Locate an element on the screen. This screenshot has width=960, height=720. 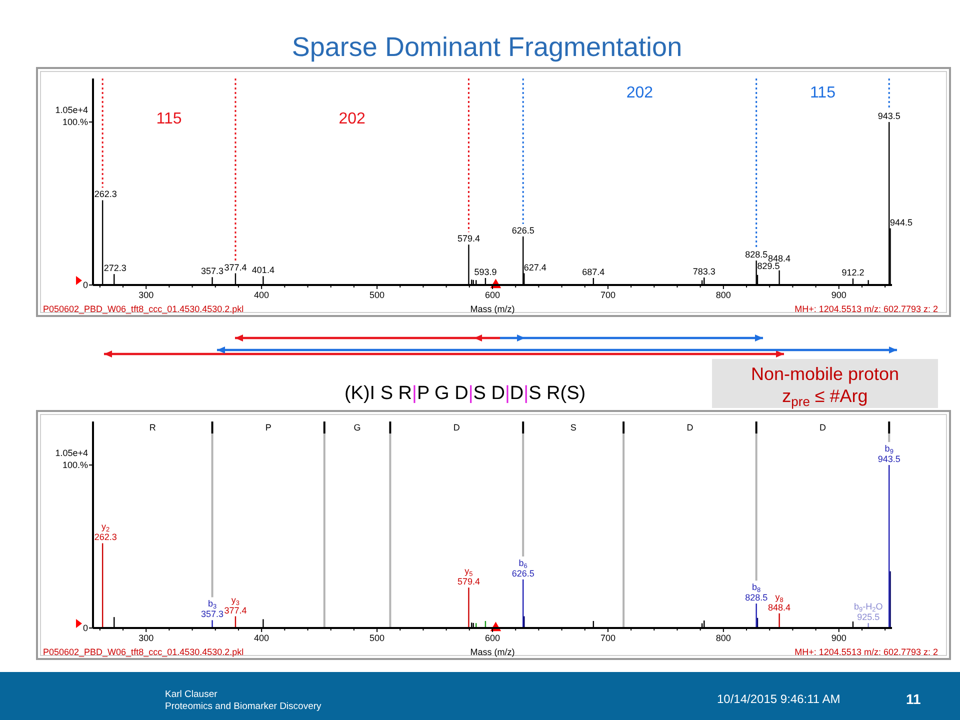
annotation: 272.3 is located at coordinates (115, 268).